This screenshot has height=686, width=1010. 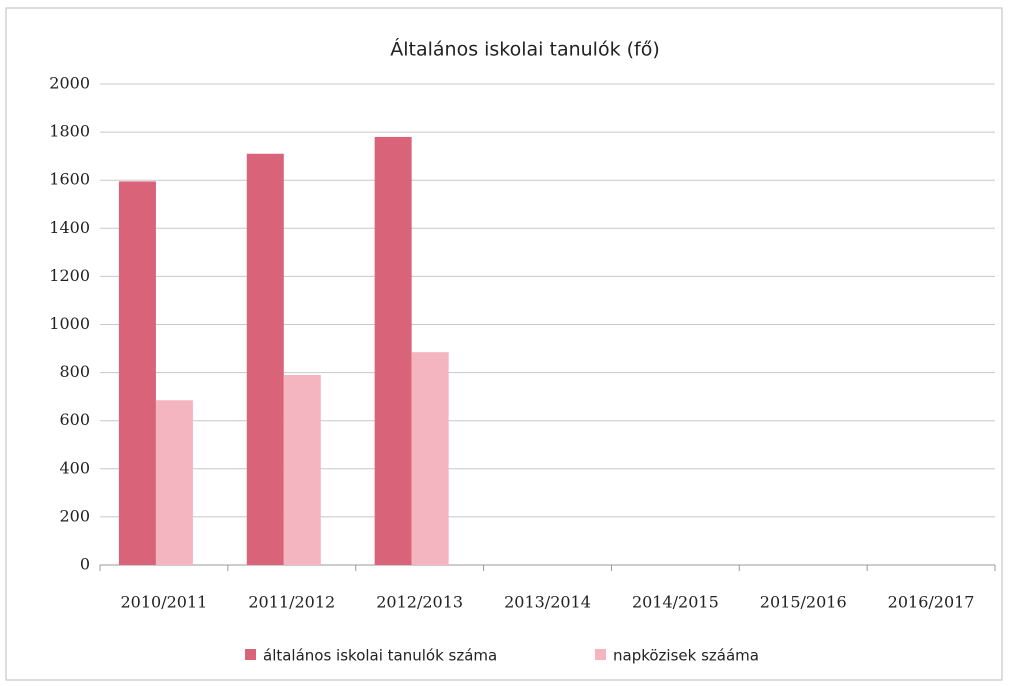 What do you see at coordinates (686, 656) in the screenshot?
I see `legend-label: napközisek szááma` at bounding box center [686, 656].